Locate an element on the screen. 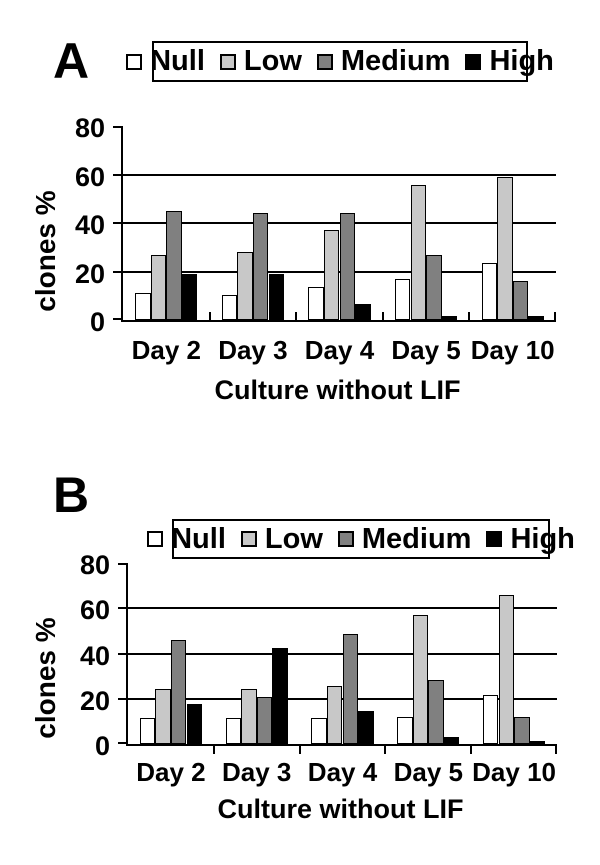 This screenshot has width=600, height=865. panel-b-label: B is located at coordinates (71, 495).